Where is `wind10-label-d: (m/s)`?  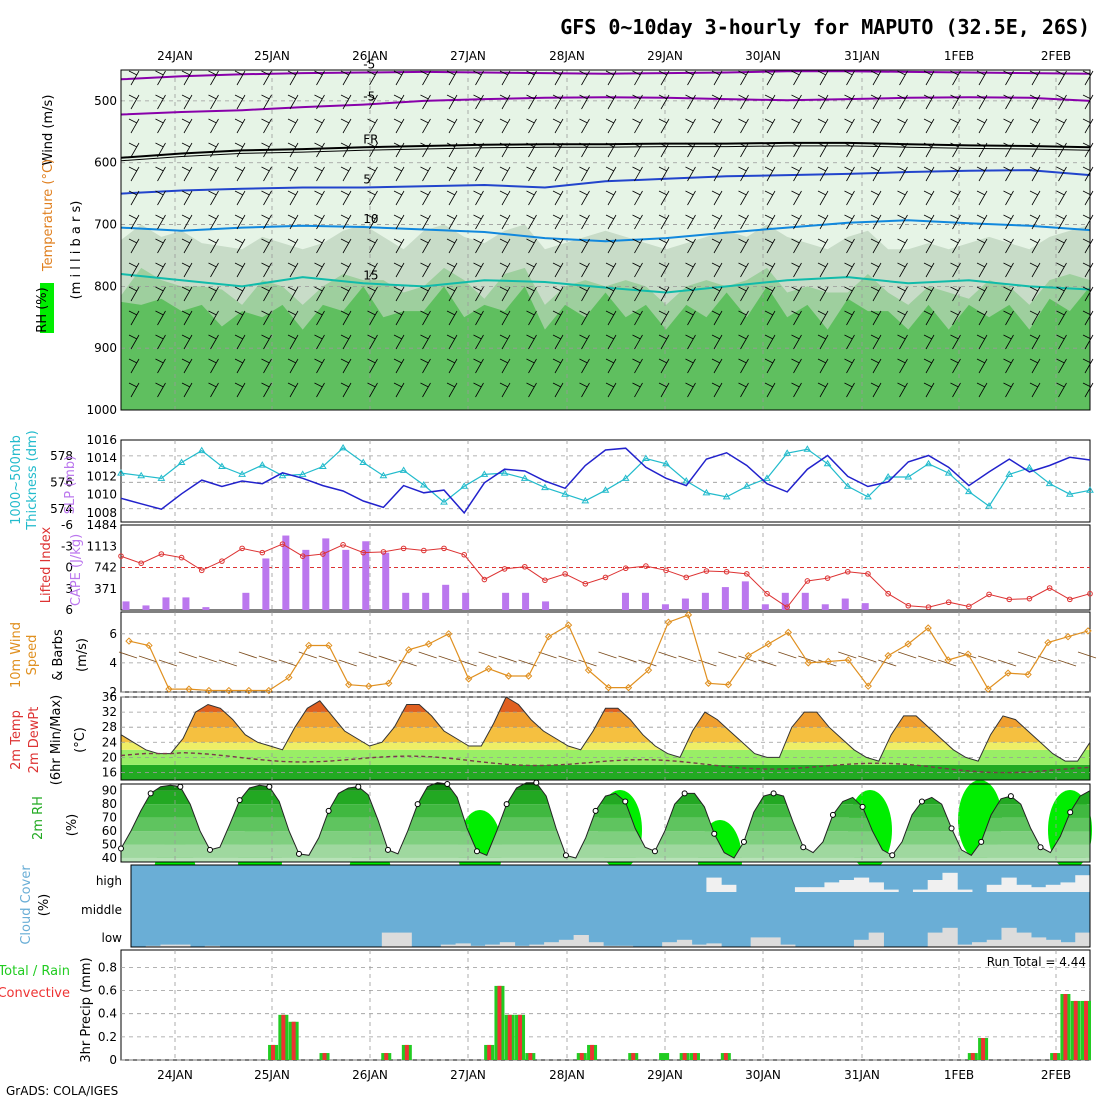
wind10-label-d: (m/s) is located at coordinates (82, 655).